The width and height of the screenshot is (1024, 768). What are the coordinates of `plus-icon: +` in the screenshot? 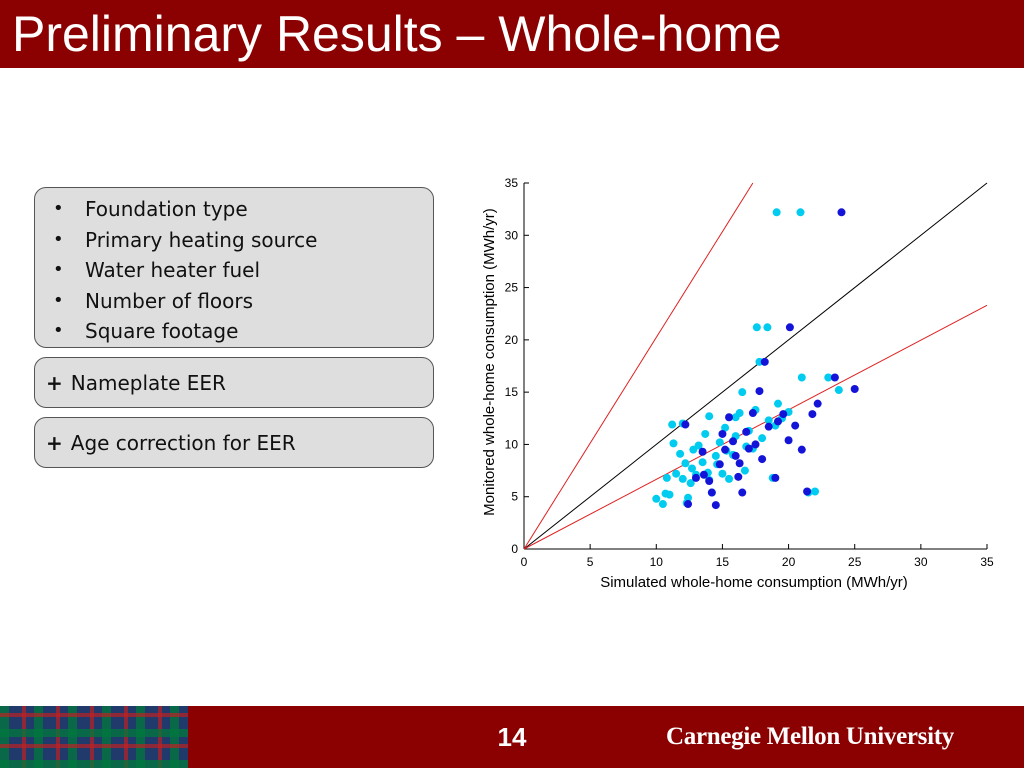 It's located at (54, 383).